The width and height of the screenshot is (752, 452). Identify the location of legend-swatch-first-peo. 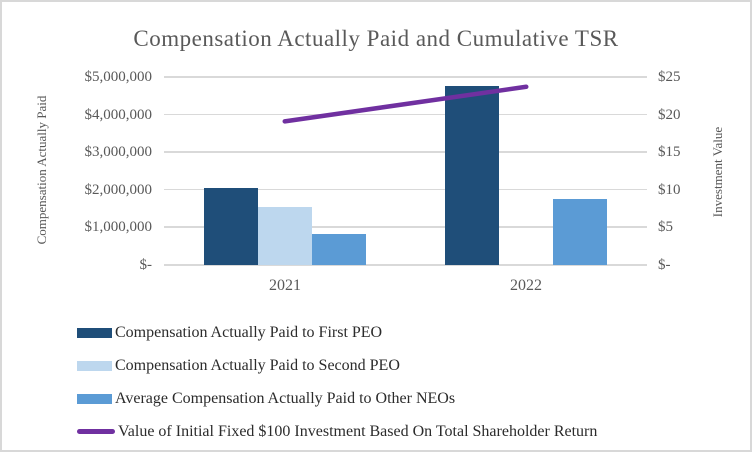
(94, 332).